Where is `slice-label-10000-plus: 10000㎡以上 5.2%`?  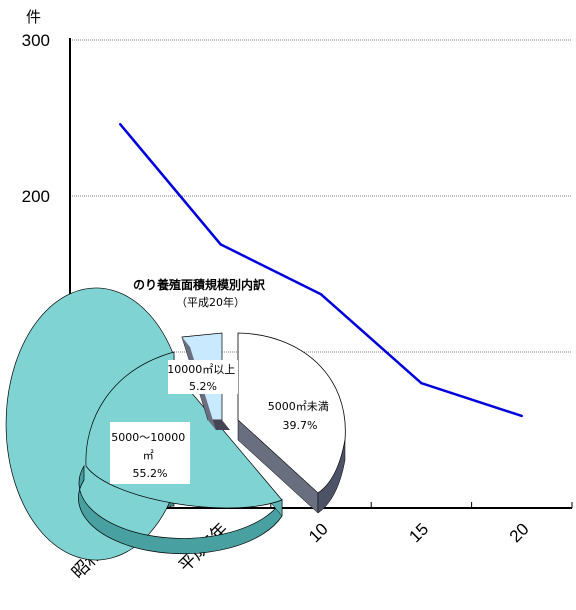
slice-label-10000-plus: 10000㎡以上 5.2% is located at coordinates (203, 378).